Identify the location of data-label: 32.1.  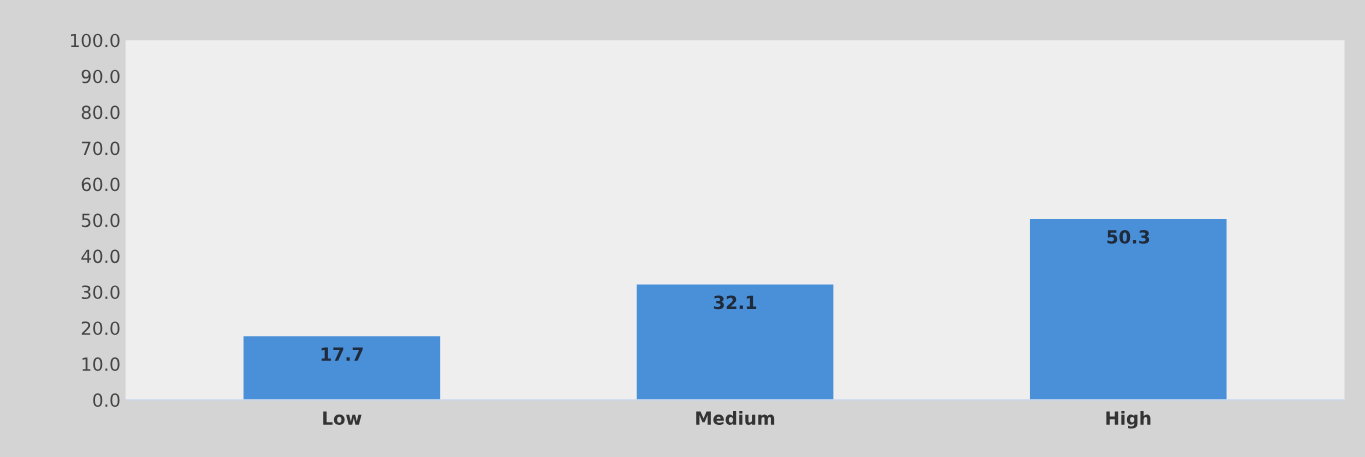
(735, 302).